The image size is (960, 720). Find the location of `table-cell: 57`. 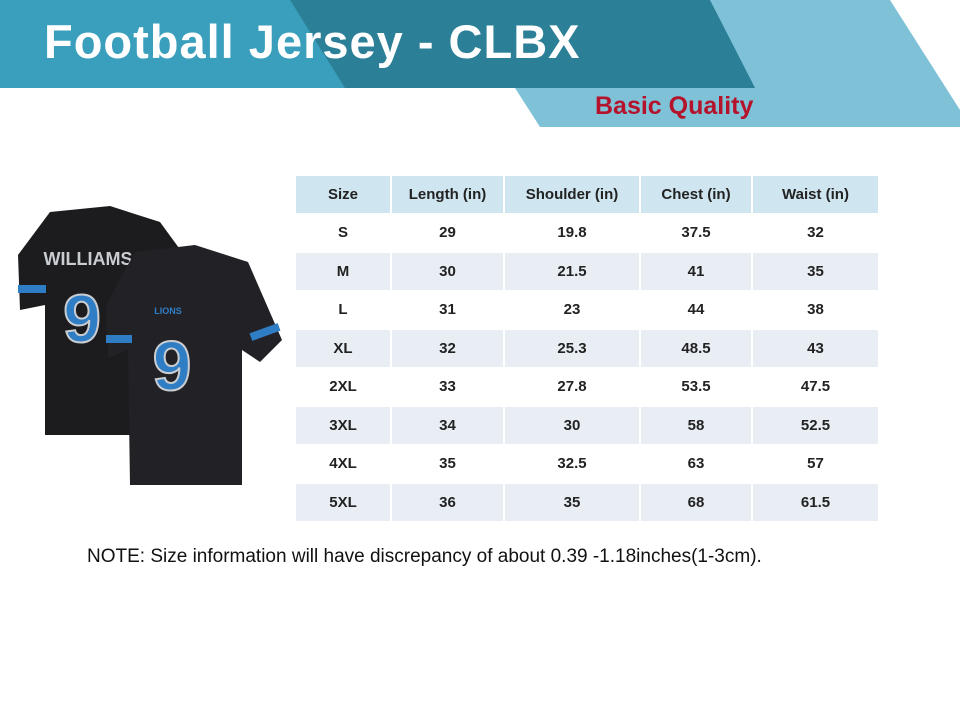

table-cell: 57 is located at coordinates (815, 463).